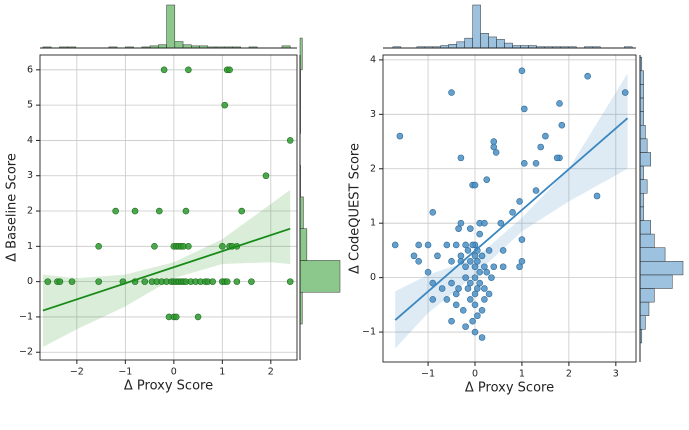  I want to click on y-tick-label: 1, so click(373, 223).